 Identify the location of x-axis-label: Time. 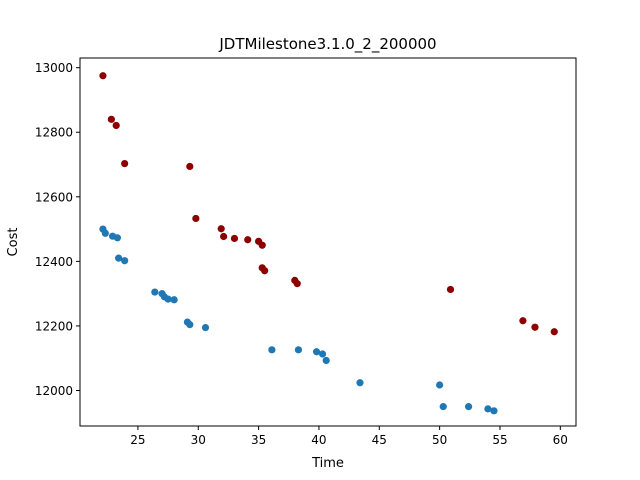
(327, 463).